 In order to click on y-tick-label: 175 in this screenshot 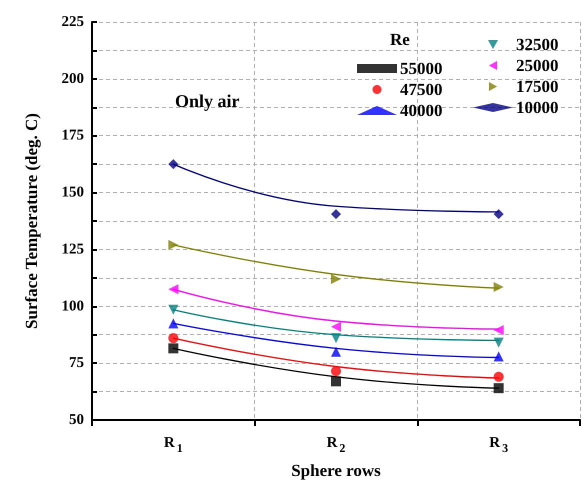, I will do `click(73, 136)`.